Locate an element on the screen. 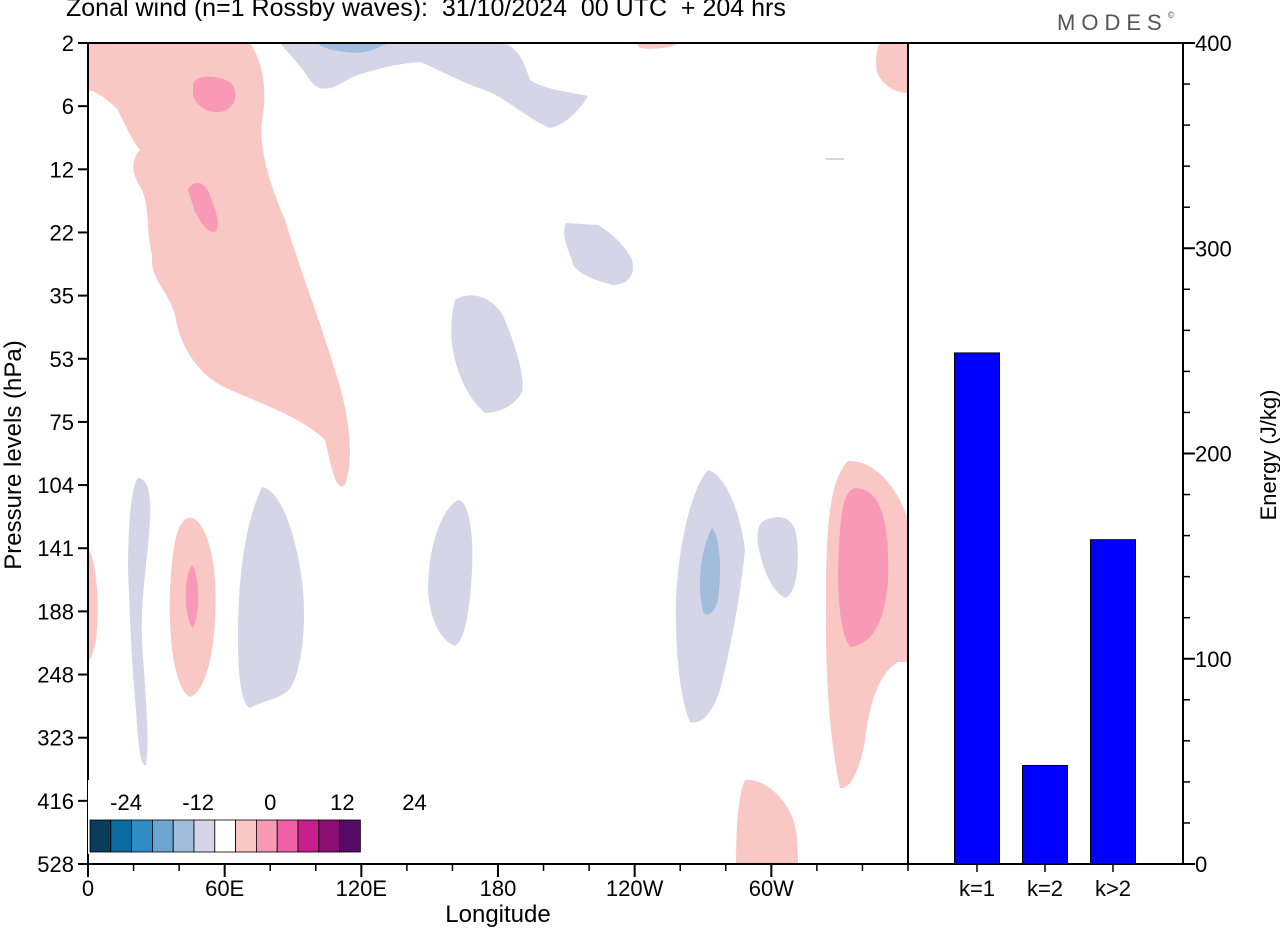 Image resolution: width=1280 pixels, height=930 pixels. y-tick-label: 528 is located at coordinates (55, 864).